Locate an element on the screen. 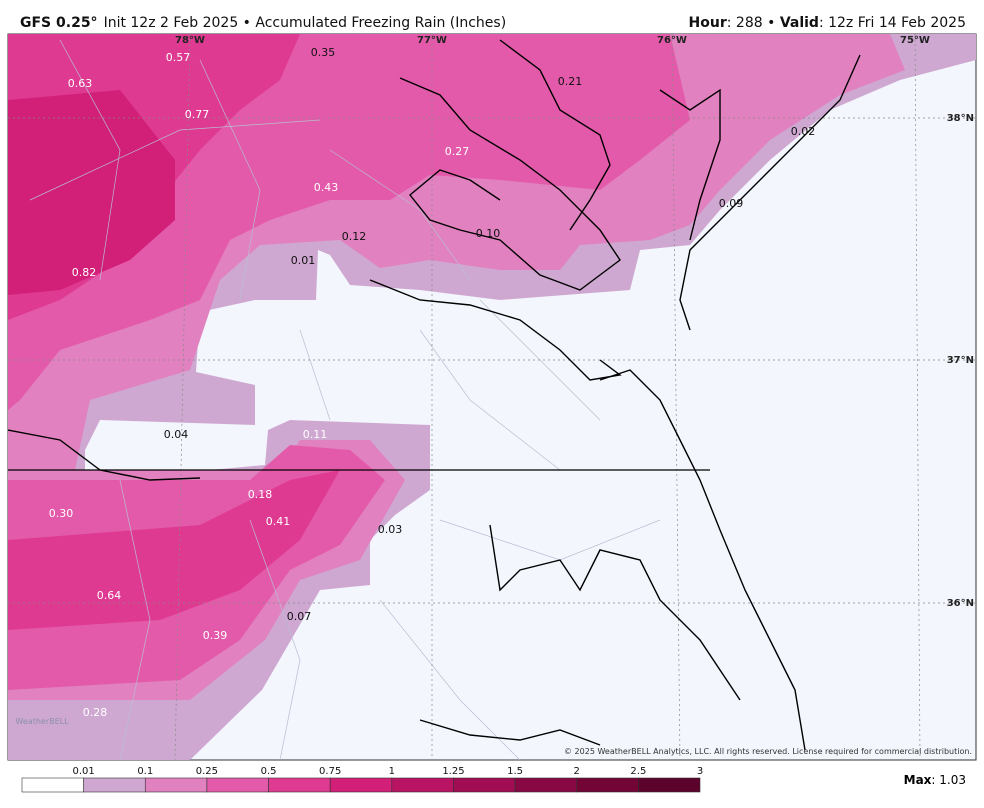 Image resolution: width=984 pixels, height=808 pixels. lat-label: 36°N is located at coordinates (960, 603).